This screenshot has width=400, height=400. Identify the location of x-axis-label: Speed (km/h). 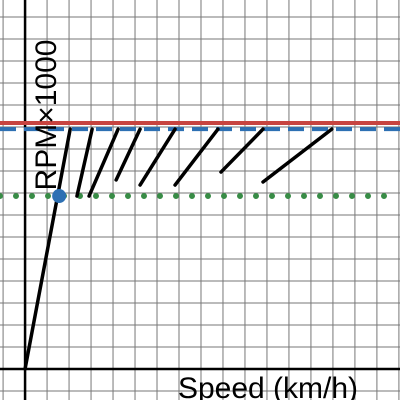
(268, 386).